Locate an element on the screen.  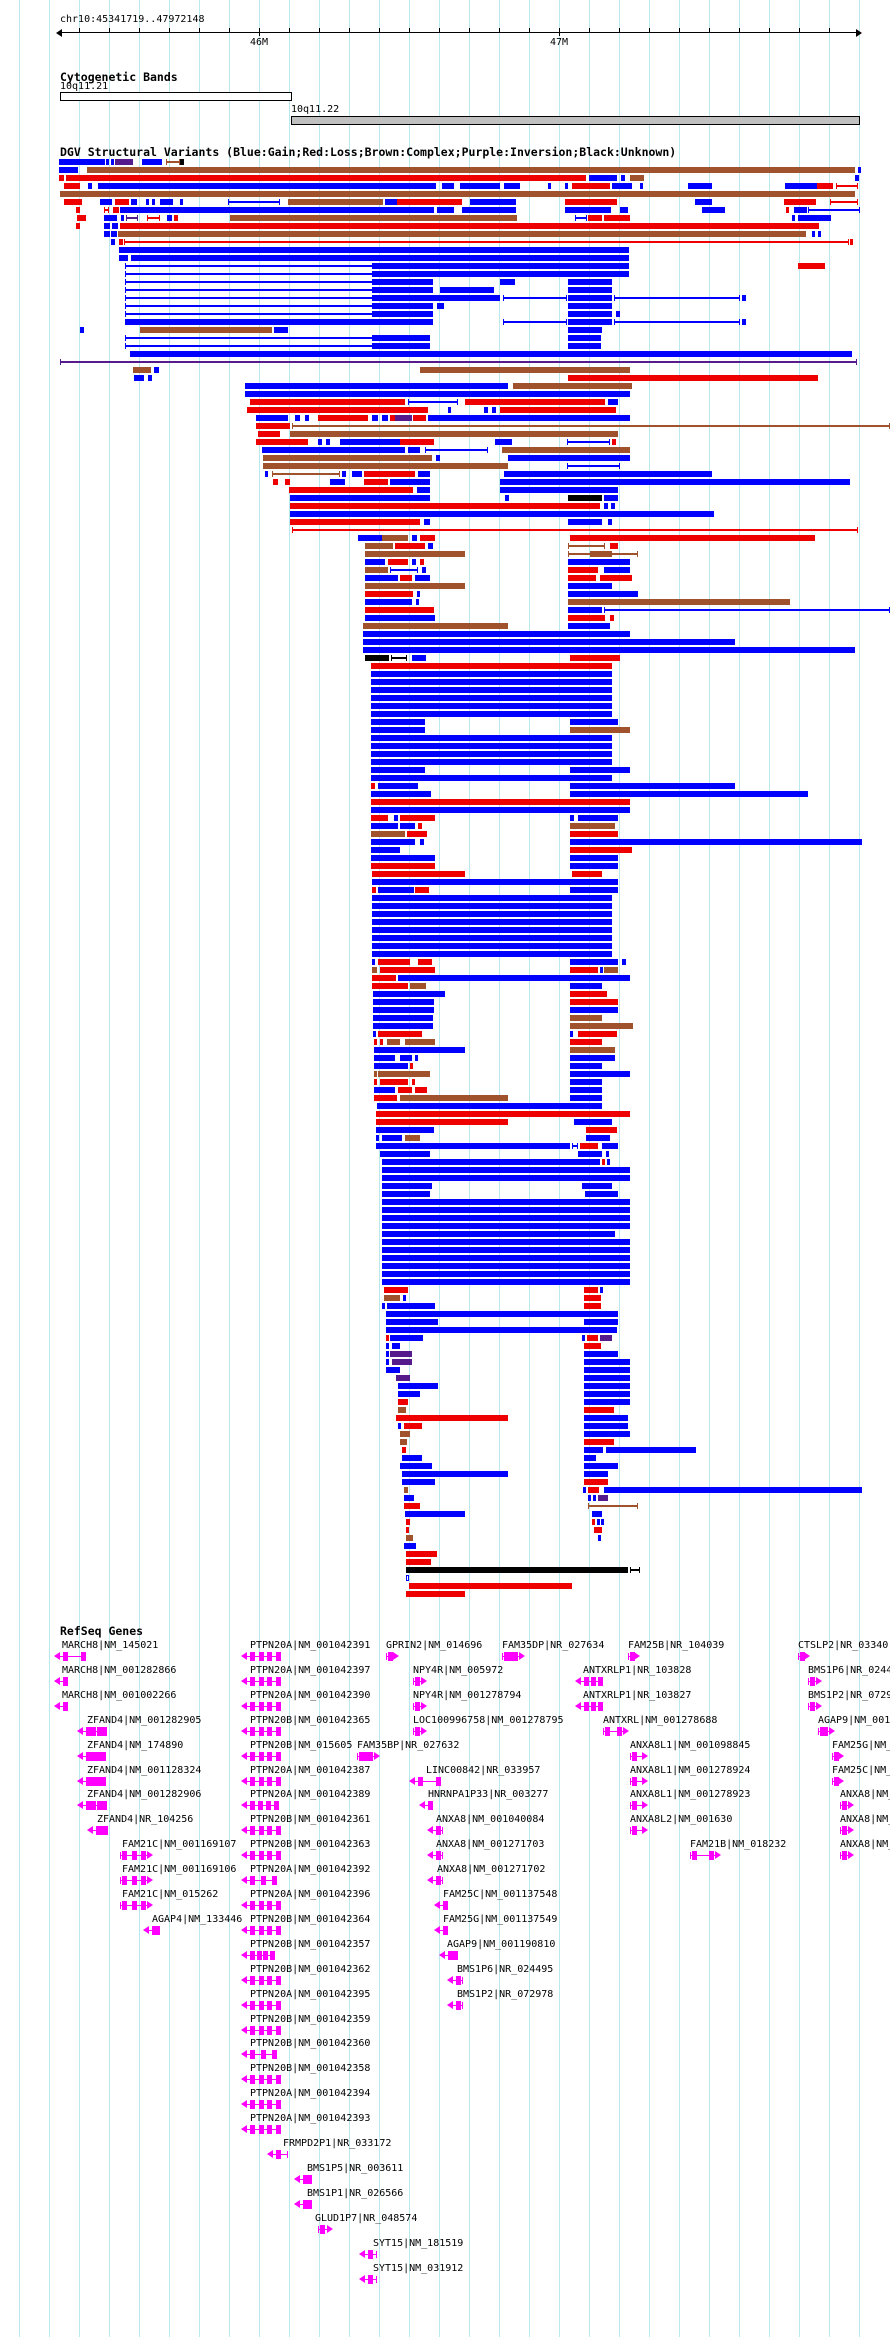
gene-label: PTPN20B|NM_001042363 is located at coordinates (310, 1845).